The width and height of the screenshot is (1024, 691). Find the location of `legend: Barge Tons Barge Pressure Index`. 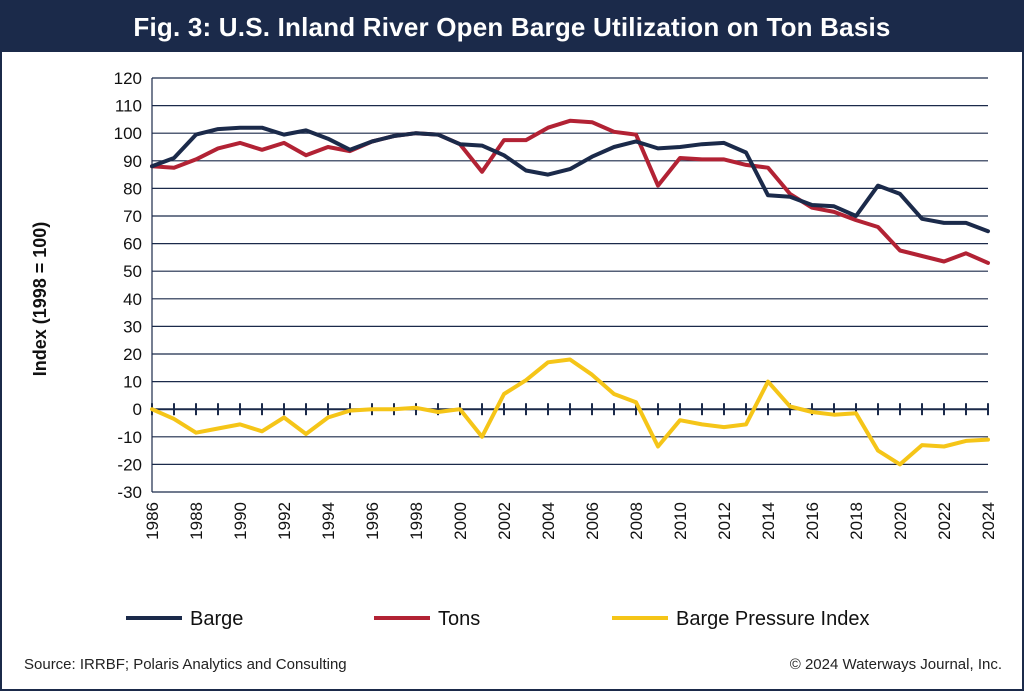

legend: Barge Tons Barge Pressure Index is located at coordinates (497, 619).